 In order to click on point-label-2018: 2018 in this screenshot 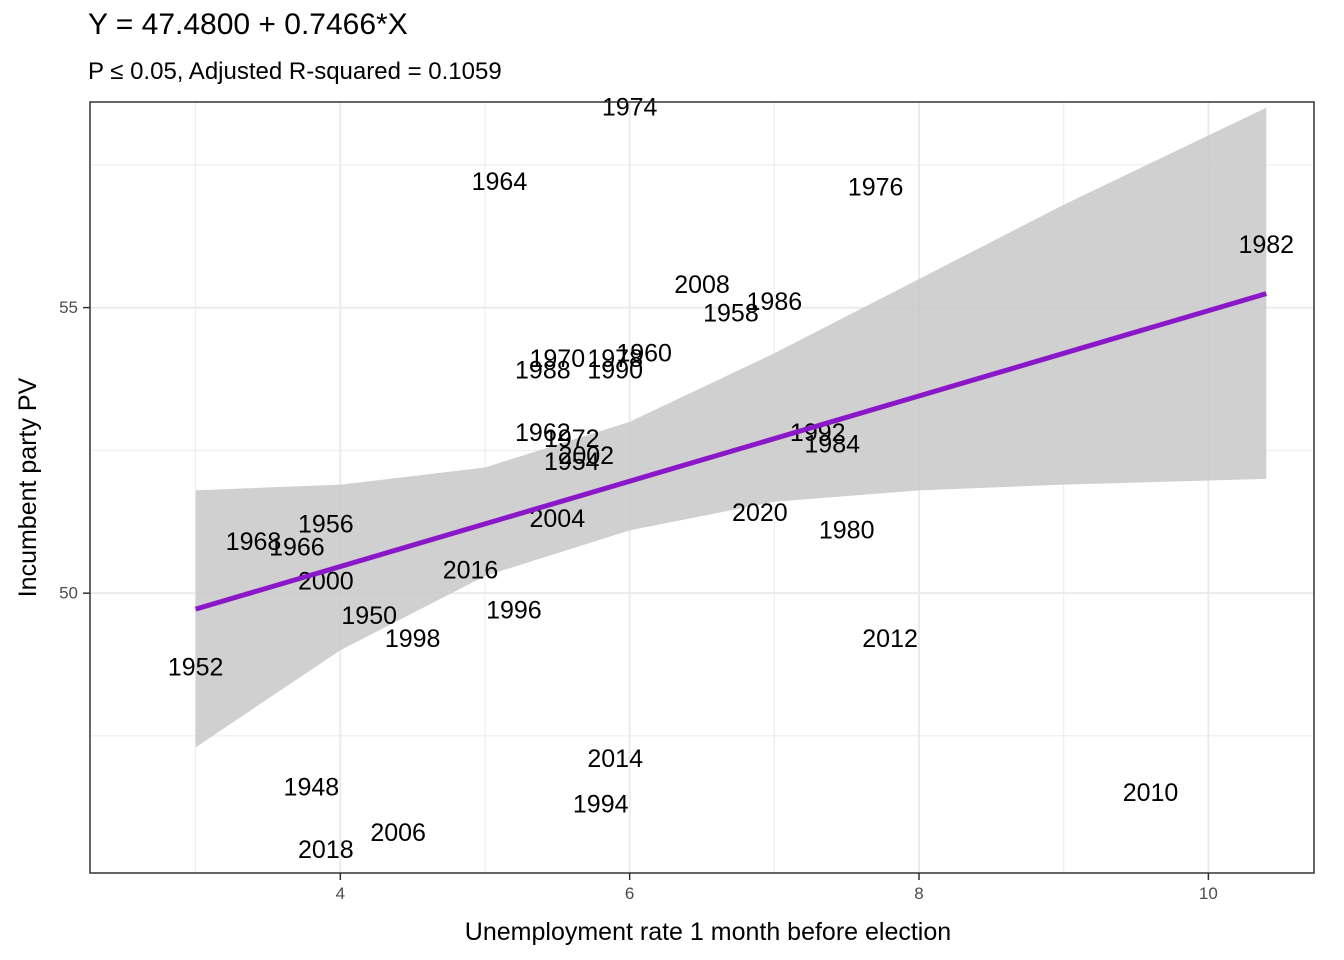, I will do `click(326, 850)`.